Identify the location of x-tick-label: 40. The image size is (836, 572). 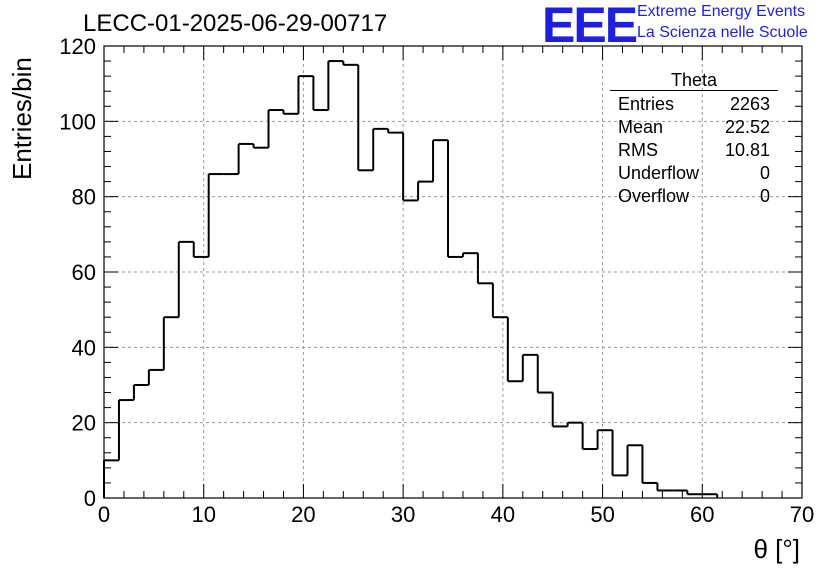
(503, 514).